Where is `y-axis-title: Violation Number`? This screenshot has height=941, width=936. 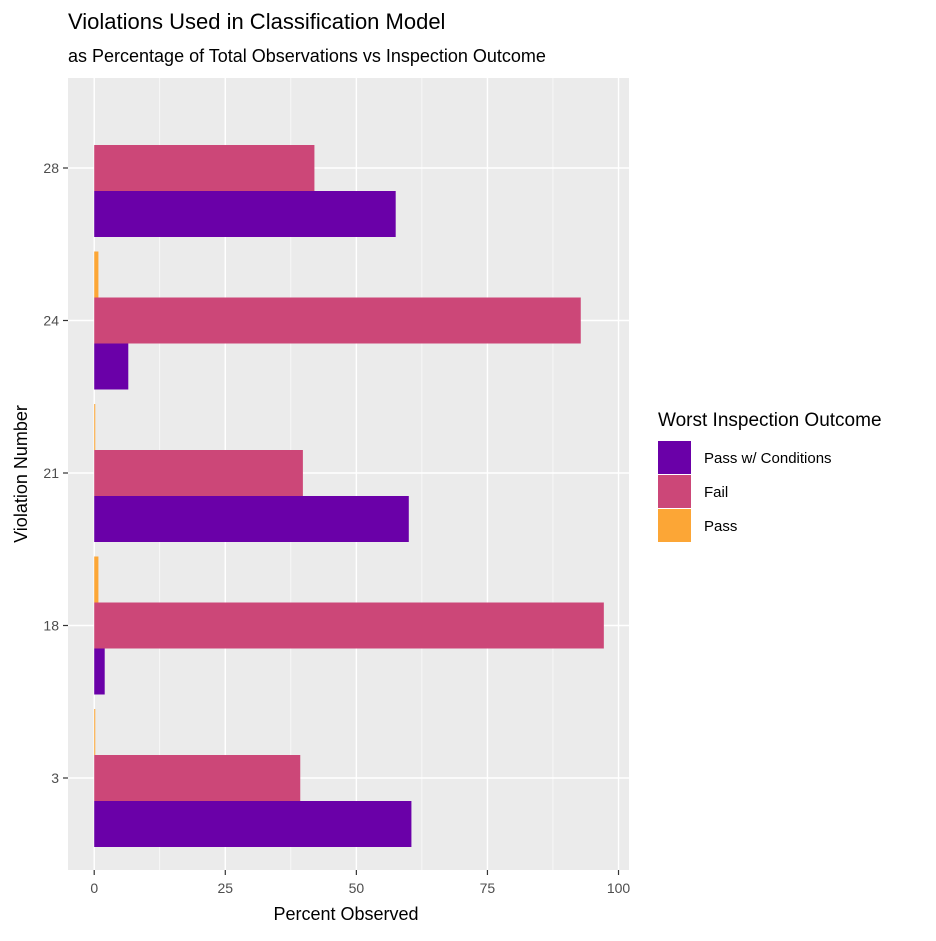 y-axis-title: Violation Number is located at coordinates (21, 474).